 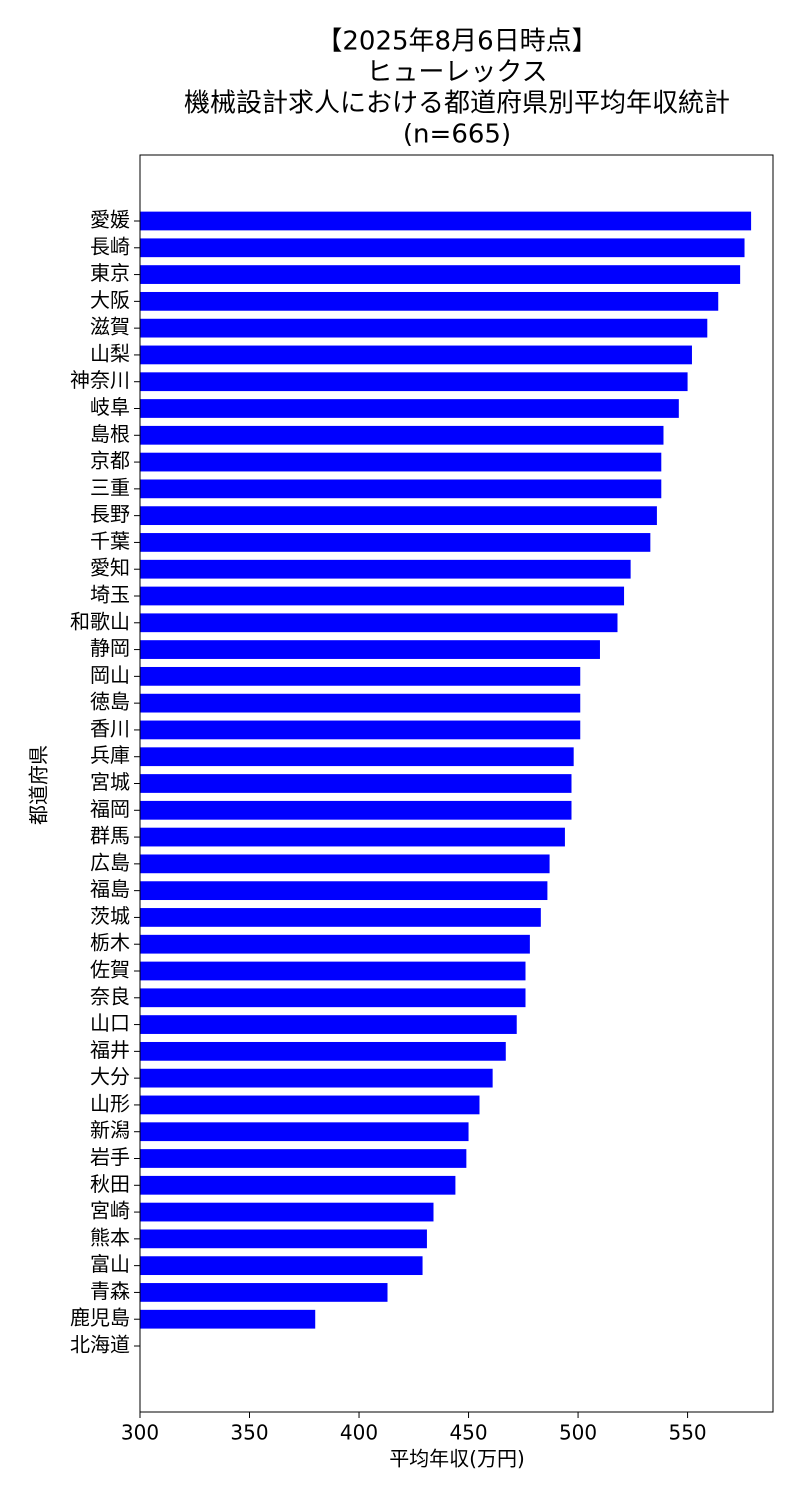 What do you see at coordinates (110, 541) in the screenshot?
I see `y-tick-label: 千葉` at bounding box center [110, 541].